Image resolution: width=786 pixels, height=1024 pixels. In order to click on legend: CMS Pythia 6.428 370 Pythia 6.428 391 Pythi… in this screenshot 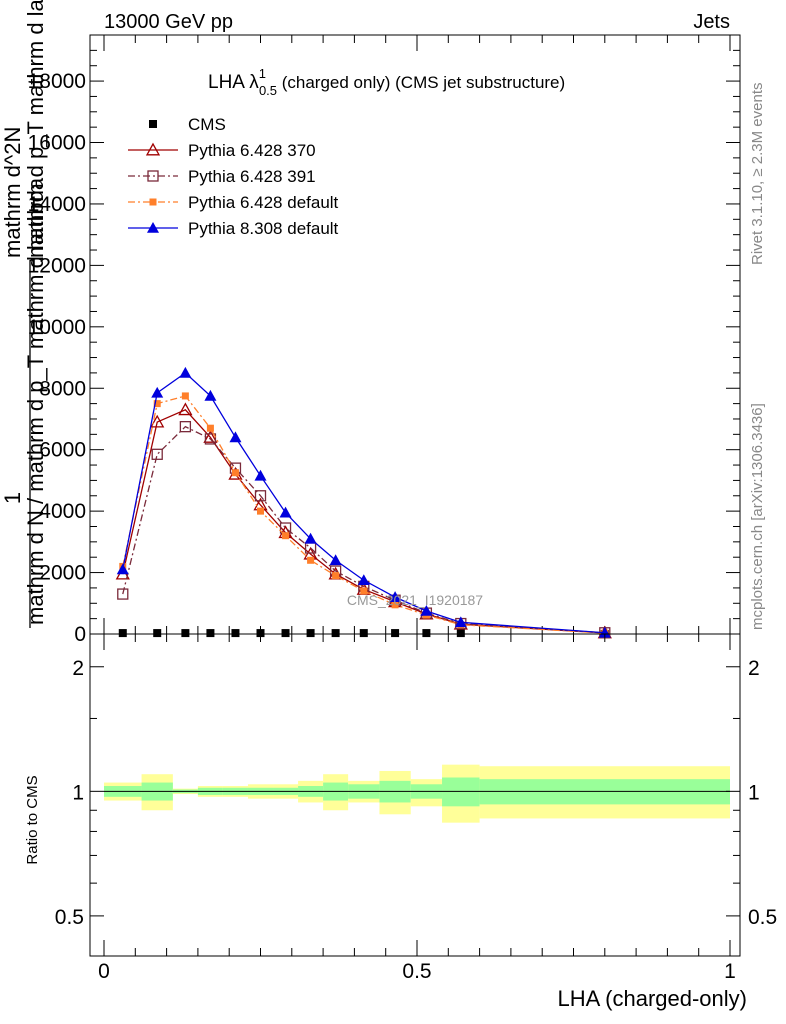, I will do `click(233, 176)`.